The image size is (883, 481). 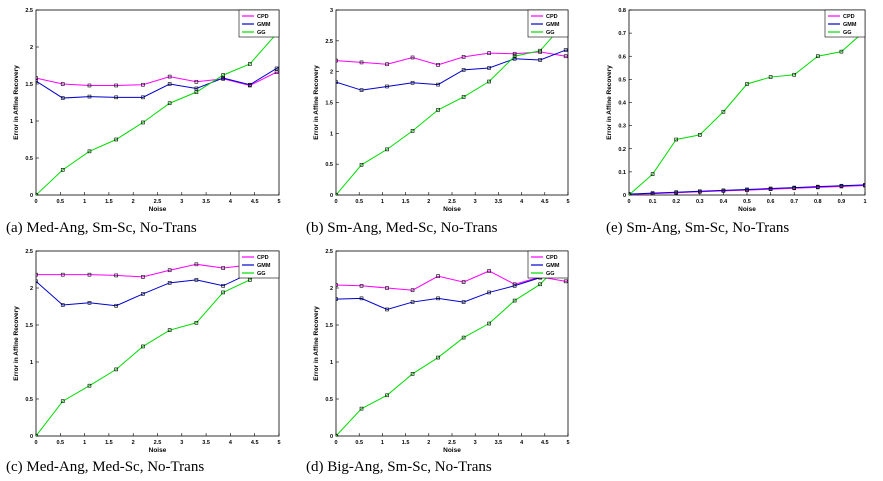 I want to click on x-tick-label: 0.2, so click(x=676, y=202).